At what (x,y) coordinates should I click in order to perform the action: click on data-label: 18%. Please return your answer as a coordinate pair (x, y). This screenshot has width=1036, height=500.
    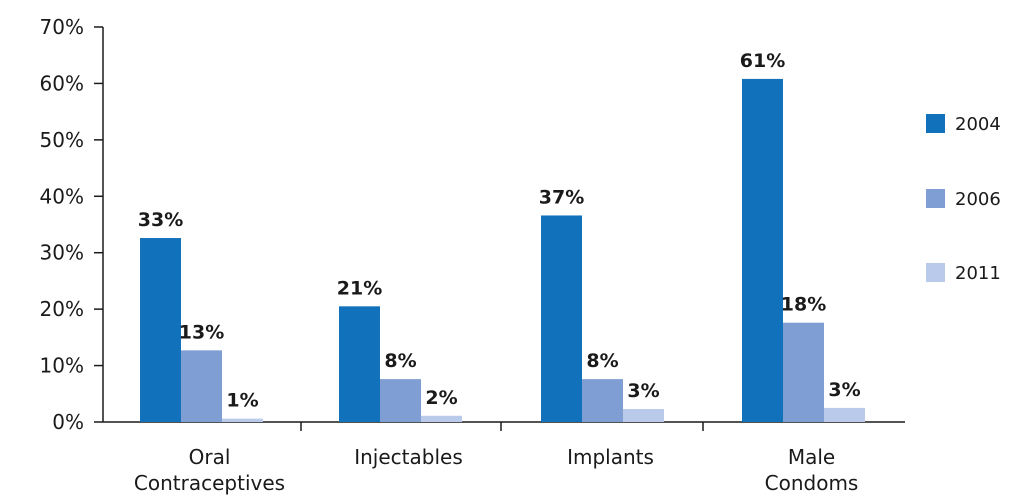
    Looking at the image, I should click on (803, 305).